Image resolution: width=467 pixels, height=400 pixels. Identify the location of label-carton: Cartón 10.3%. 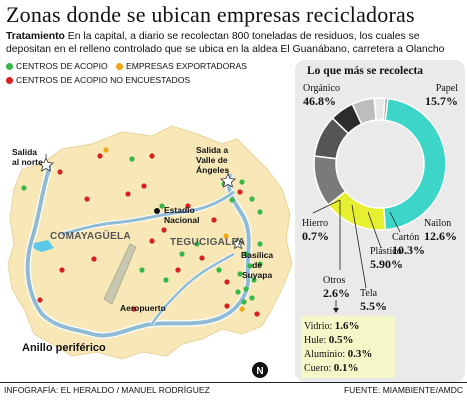
(408, 245).